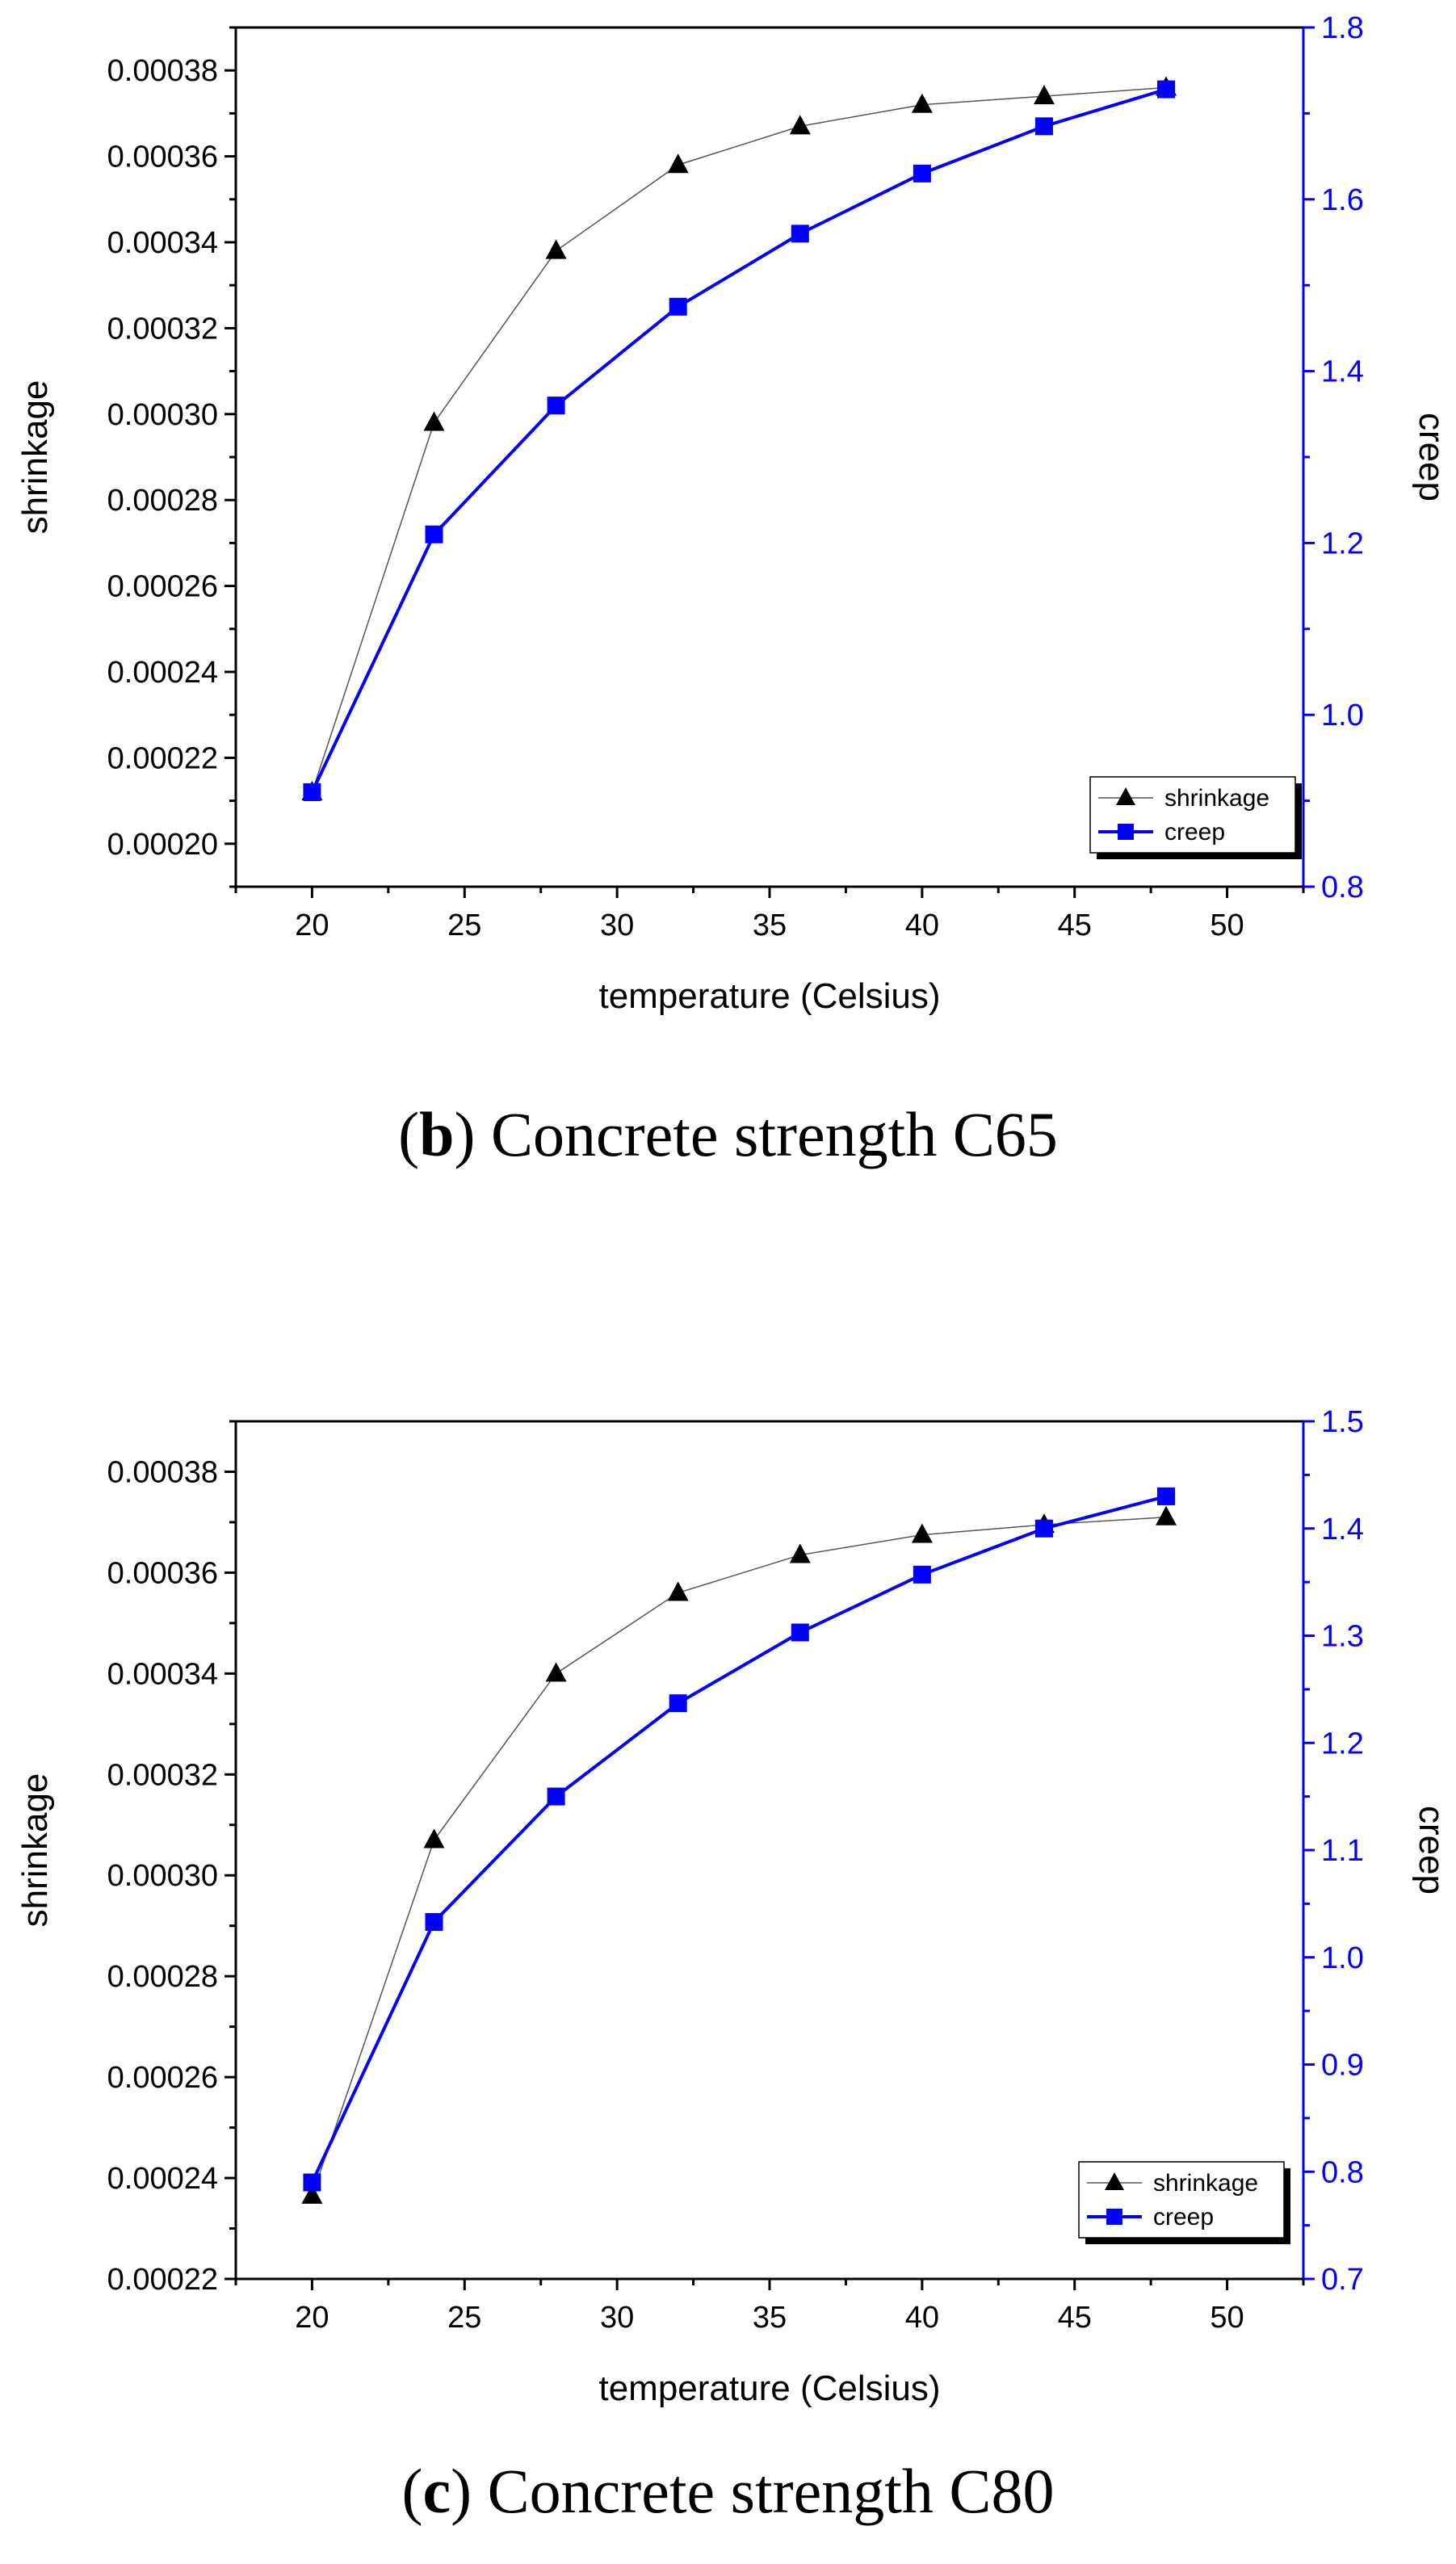 The image size is (1456, 2564). Describe the element at coordinates (1342, 2066) in the screenshot. I see `chart-c-y2-tick-label: 0.9` at that location.